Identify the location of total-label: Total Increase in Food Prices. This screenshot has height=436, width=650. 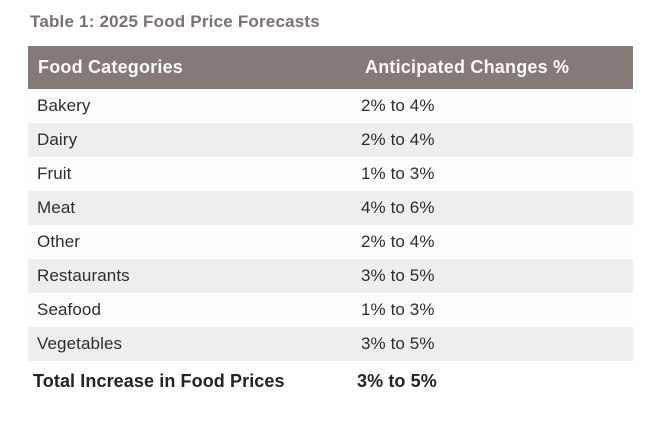
(159, 380).